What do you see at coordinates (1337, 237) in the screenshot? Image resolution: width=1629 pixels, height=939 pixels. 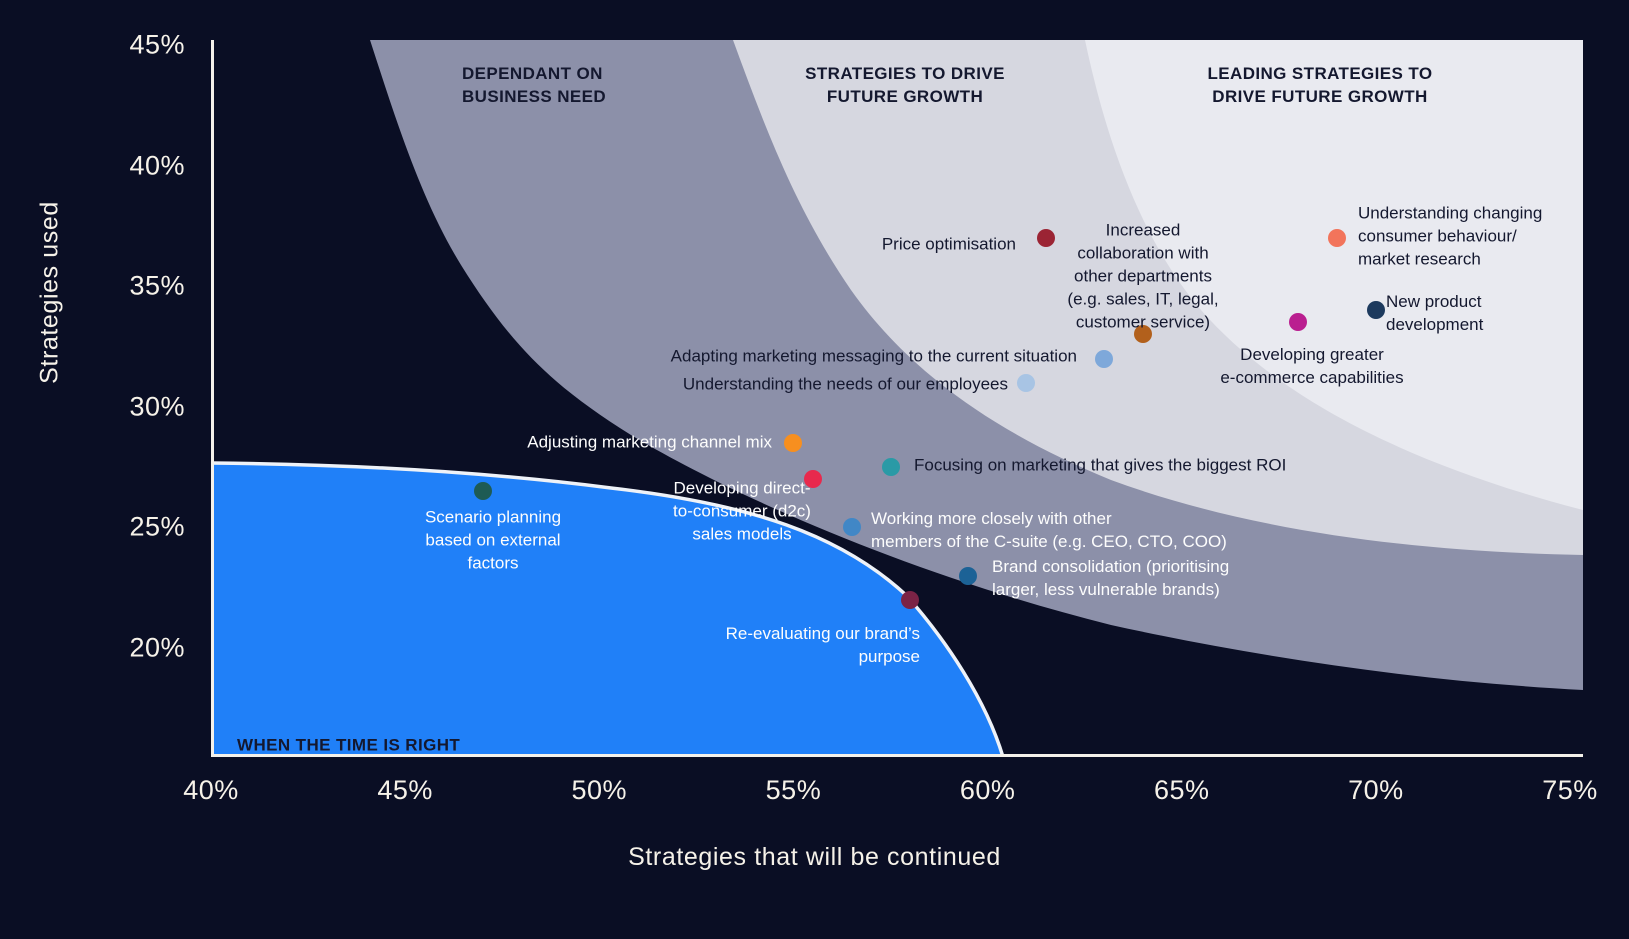 I see `point-dot-consumer-behaviour` at bounding box center [1337, 237].